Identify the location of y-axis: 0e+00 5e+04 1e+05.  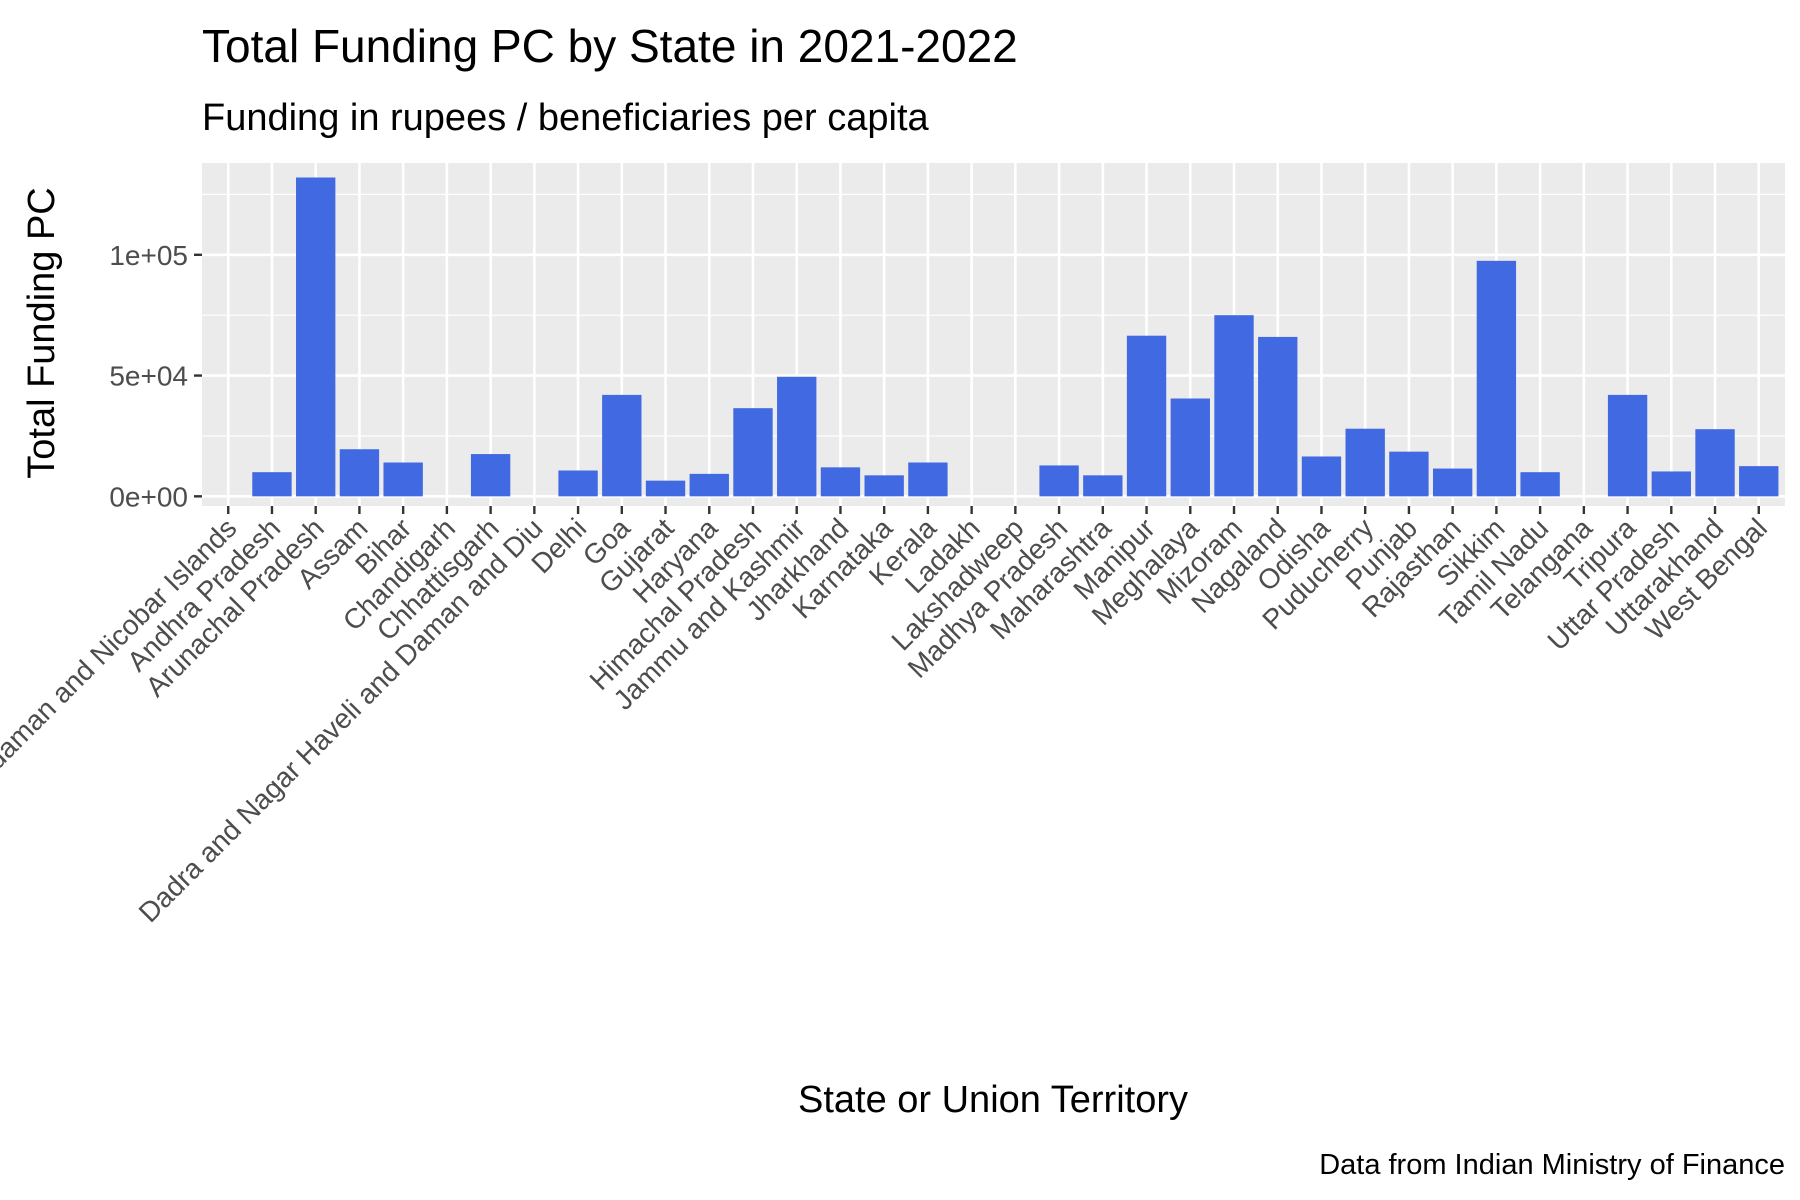
(155, 376).